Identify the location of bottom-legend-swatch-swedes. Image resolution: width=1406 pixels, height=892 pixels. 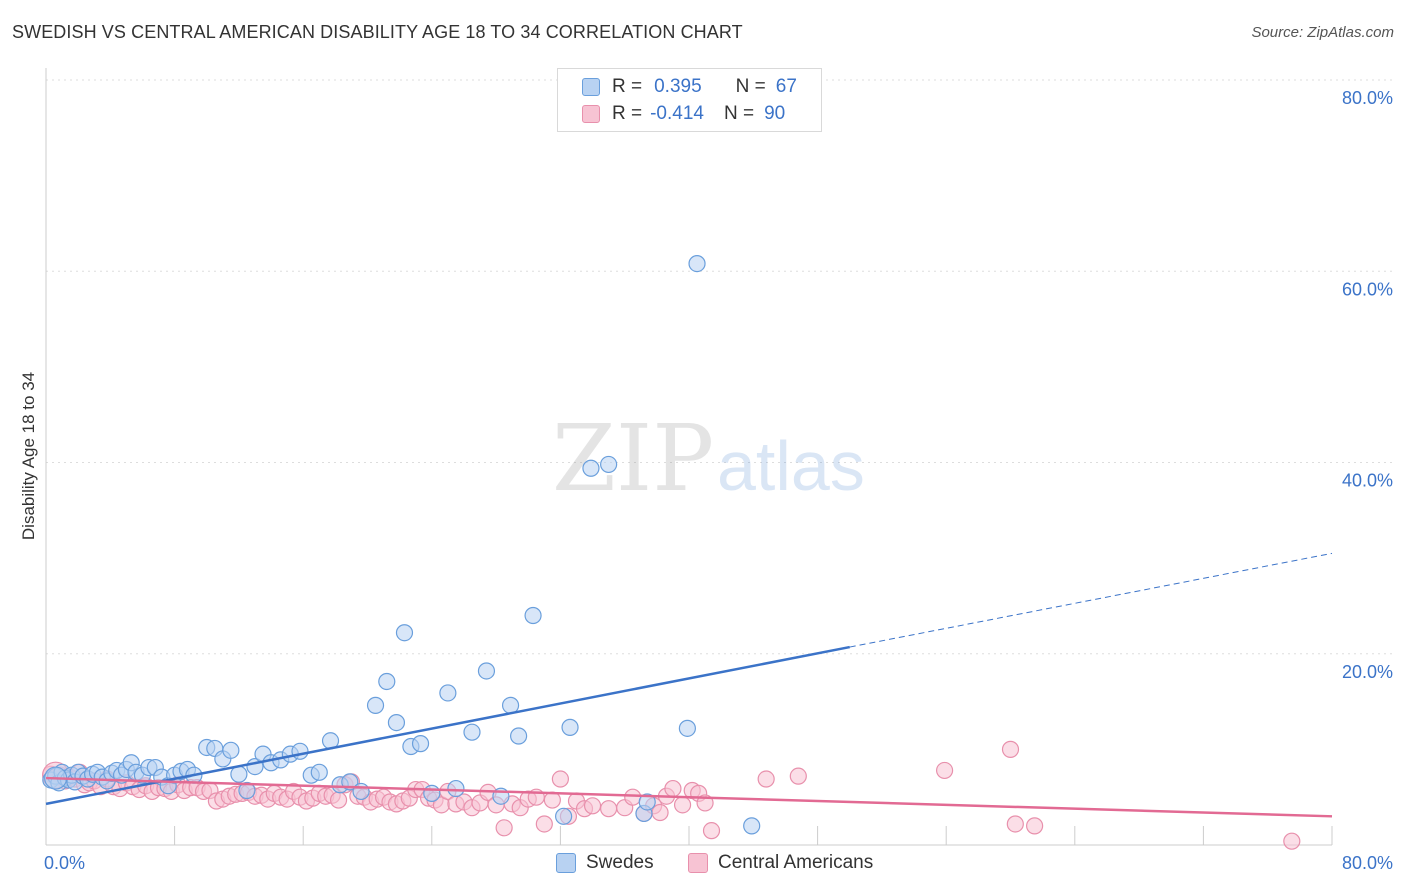
(566, 863).